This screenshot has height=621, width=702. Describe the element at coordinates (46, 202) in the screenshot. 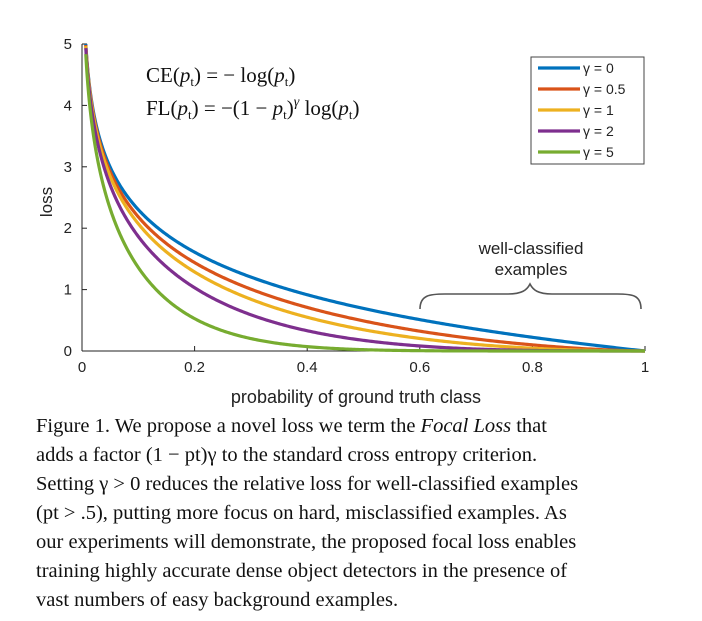

I see `y-axis-label: loss` at that location.